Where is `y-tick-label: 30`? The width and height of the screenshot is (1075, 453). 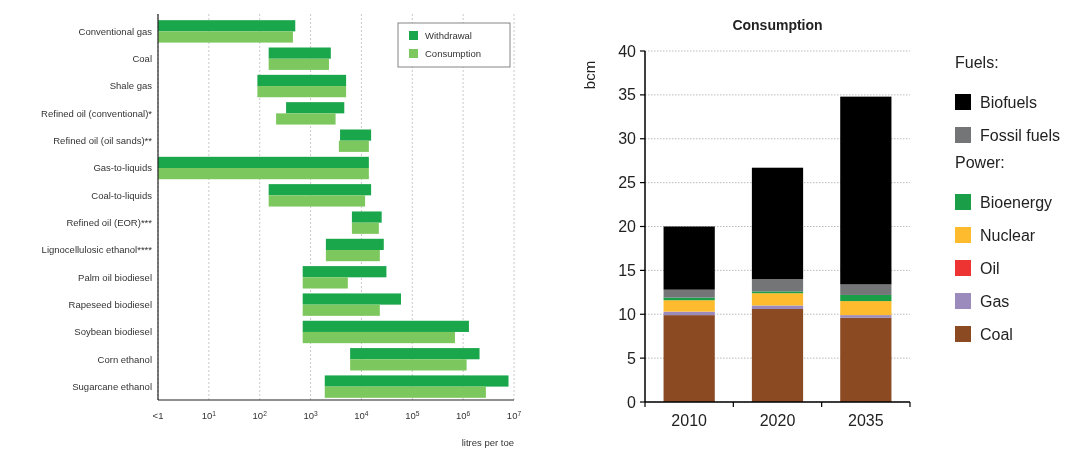
y-tick-label: 30 is located at coordinates (627, 139).